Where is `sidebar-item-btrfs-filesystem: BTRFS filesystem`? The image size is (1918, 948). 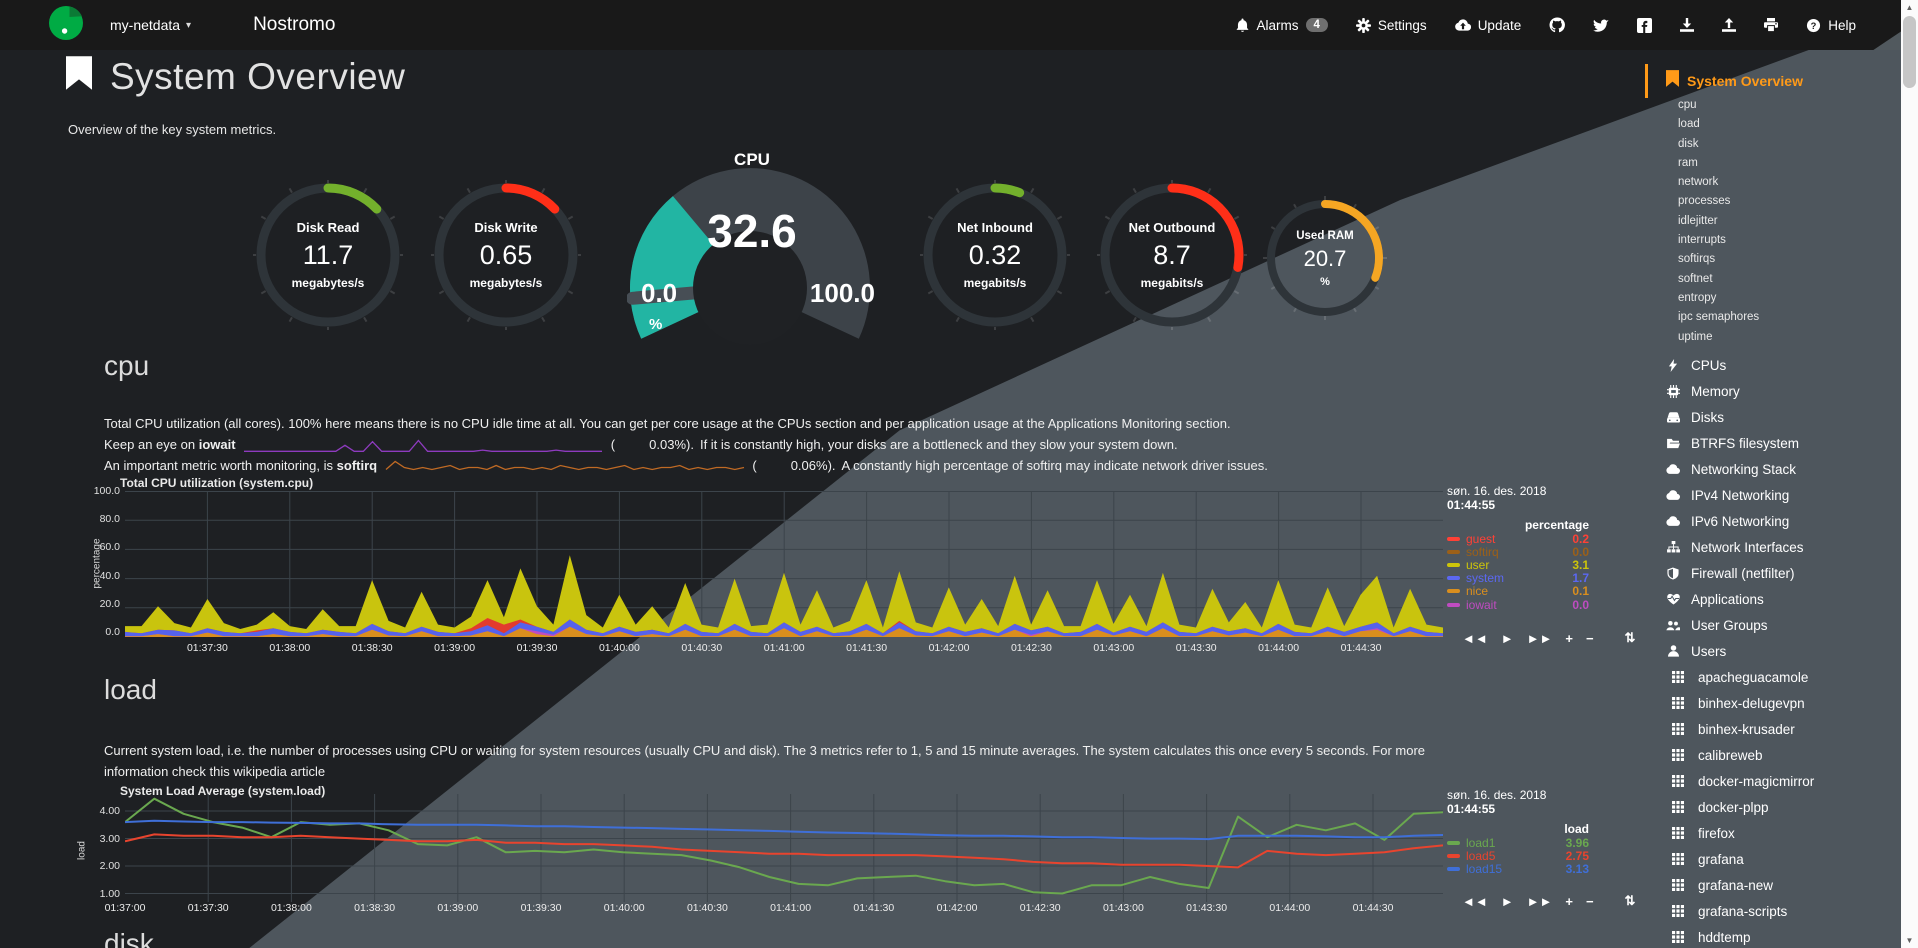
sidebar-item-btrfs-filesystem: BTRFS filesystem is located at coordinates (1738, 443).